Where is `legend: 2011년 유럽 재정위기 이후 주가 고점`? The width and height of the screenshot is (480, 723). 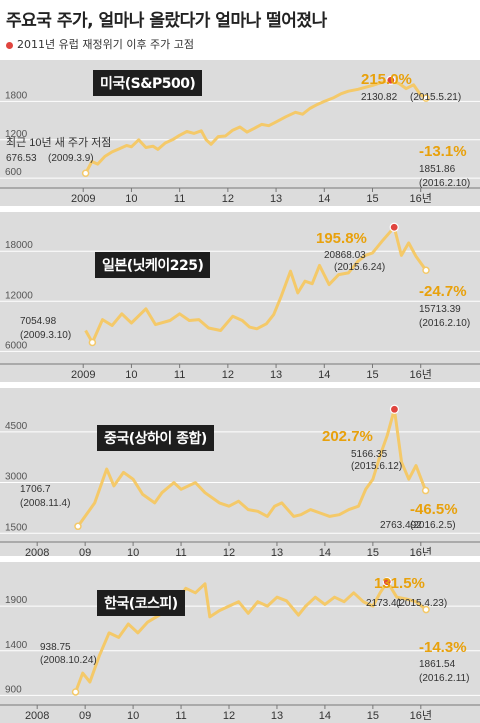 legend: 2011년 유럽 재정위기 이후 주가 고점 is located at coordinates (100, 44).